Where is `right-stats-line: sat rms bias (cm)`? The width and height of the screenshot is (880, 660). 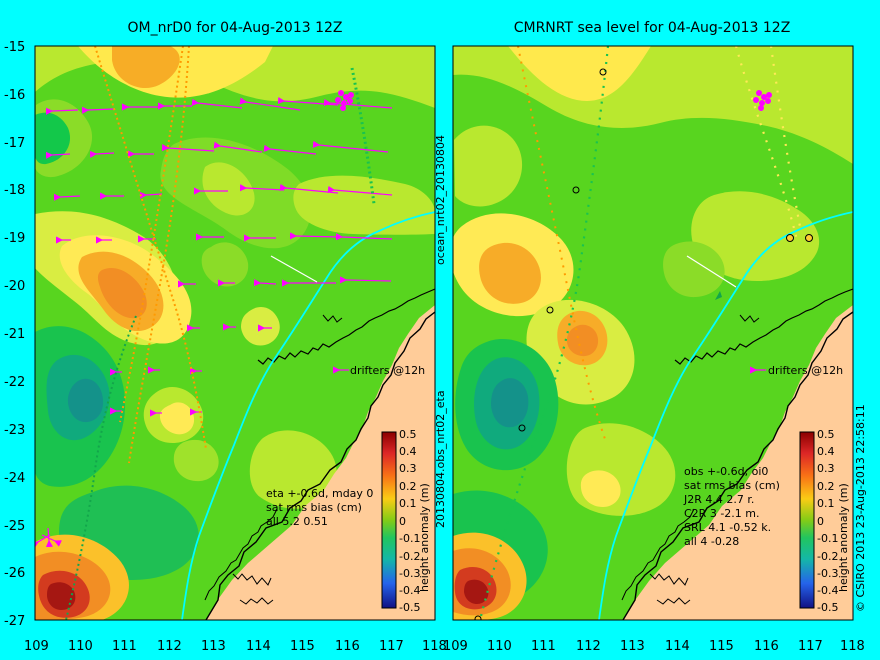 right-stats-line: sat rms bias (cm) is located at coordinates (732, 485).